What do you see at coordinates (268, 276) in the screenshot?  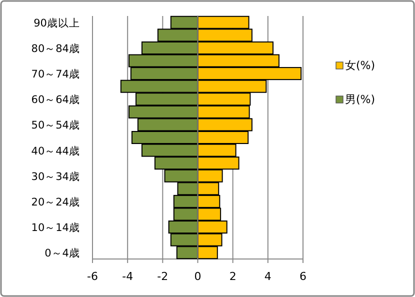 I see `x-tick-label: 4` at bounding box center [268, 276].